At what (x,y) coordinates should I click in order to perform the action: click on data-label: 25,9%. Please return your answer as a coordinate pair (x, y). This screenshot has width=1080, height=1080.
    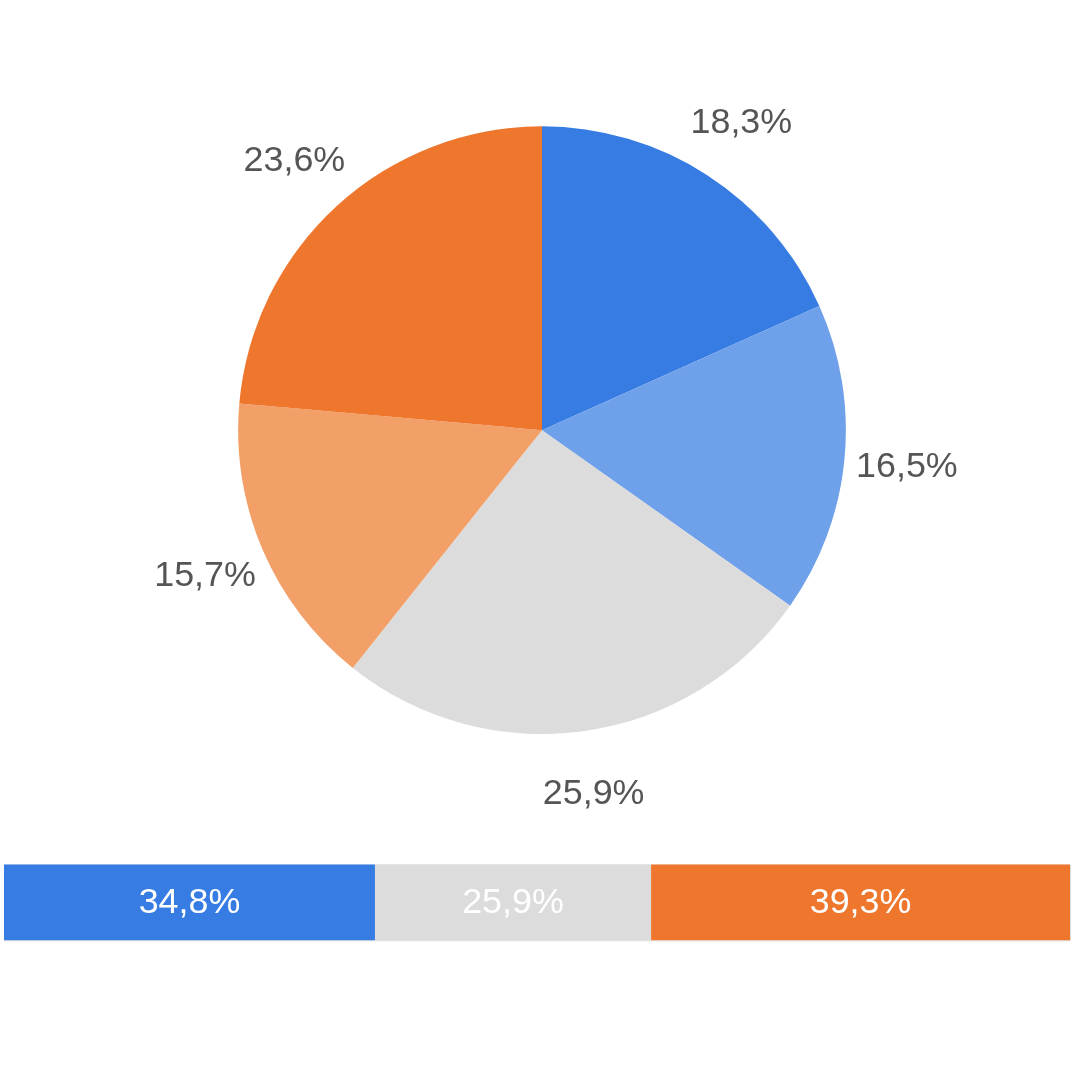
    Looking at the image, I should click on (593, 792).